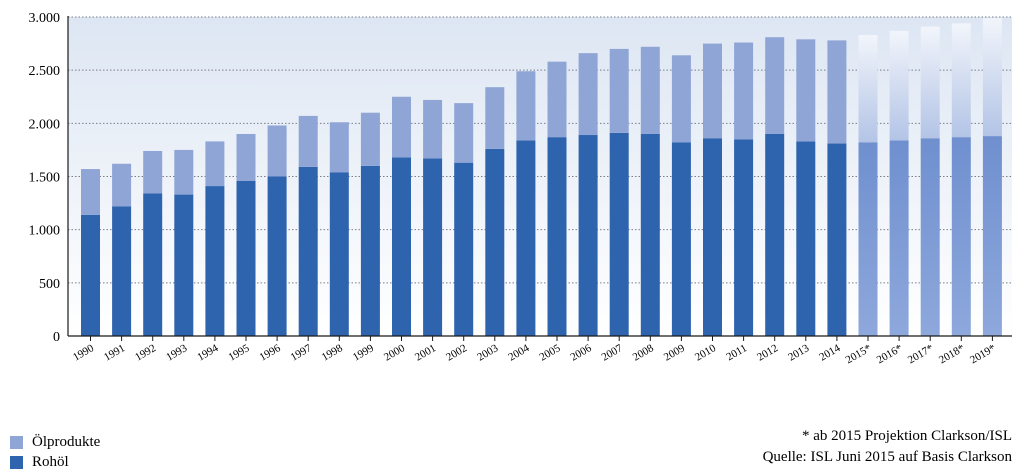 This screenshot has height=472, width=1012. What do you see at coordinates (332, 353) in the screenshot?
I see `x-tick-label: 1998` at bounding box center [332, 353].